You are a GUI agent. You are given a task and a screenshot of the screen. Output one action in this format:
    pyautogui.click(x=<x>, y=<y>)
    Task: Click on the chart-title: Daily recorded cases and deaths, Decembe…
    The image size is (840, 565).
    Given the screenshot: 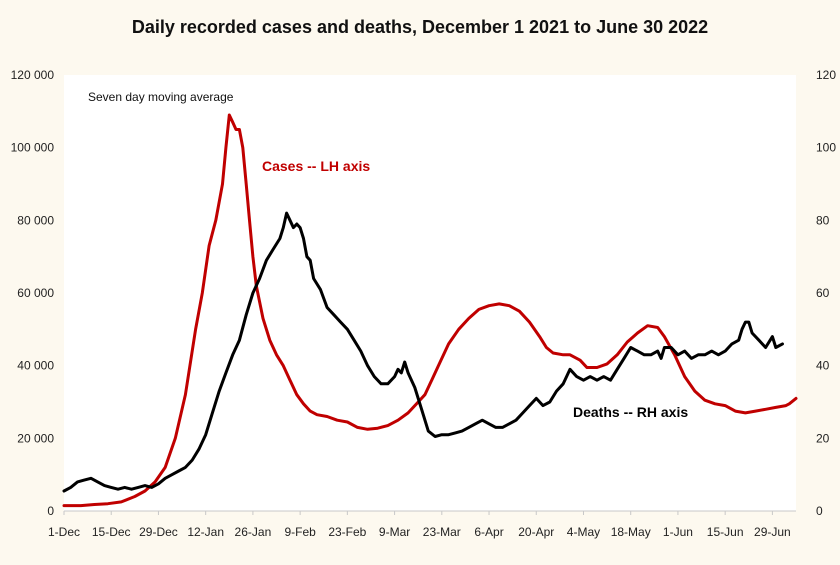 What is the action you would take?
    pyautogui.click(x=420, y=27)
    